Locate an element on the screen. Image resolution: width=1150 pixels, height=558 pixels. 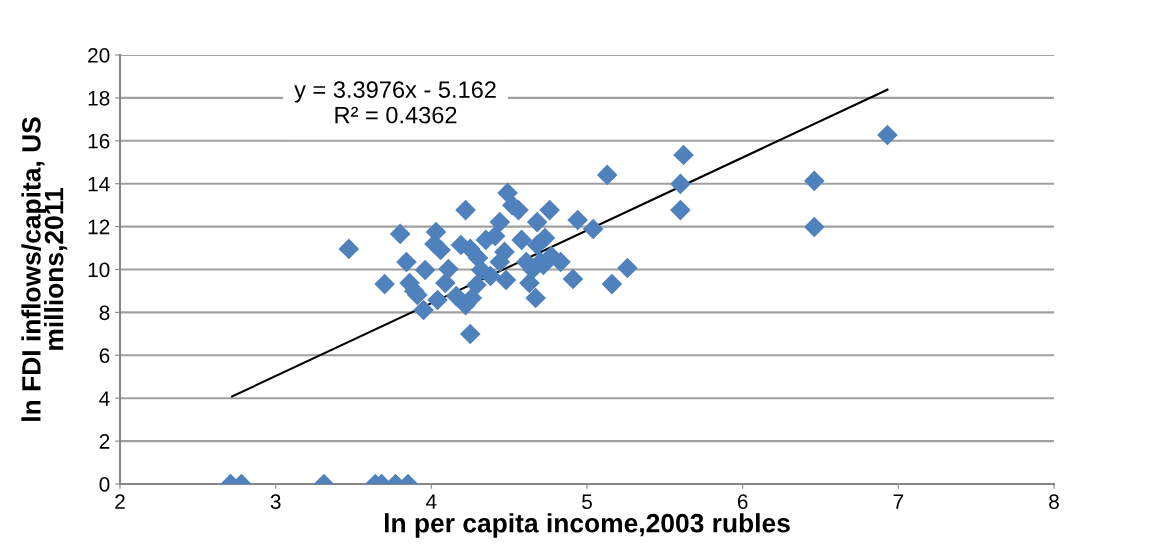
y-tick-label: 6 is located at coordinates (104, 356).